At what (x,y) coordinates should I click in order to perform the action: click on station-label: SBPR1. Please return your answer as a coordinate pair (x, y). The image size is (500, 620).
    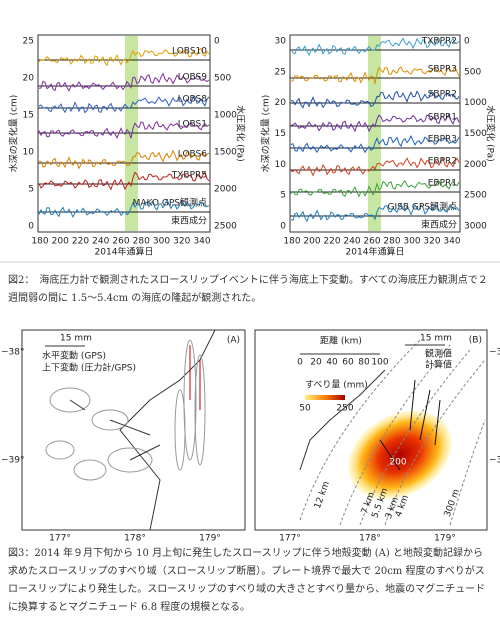
    Looking at the image, I should click on (442, 118).